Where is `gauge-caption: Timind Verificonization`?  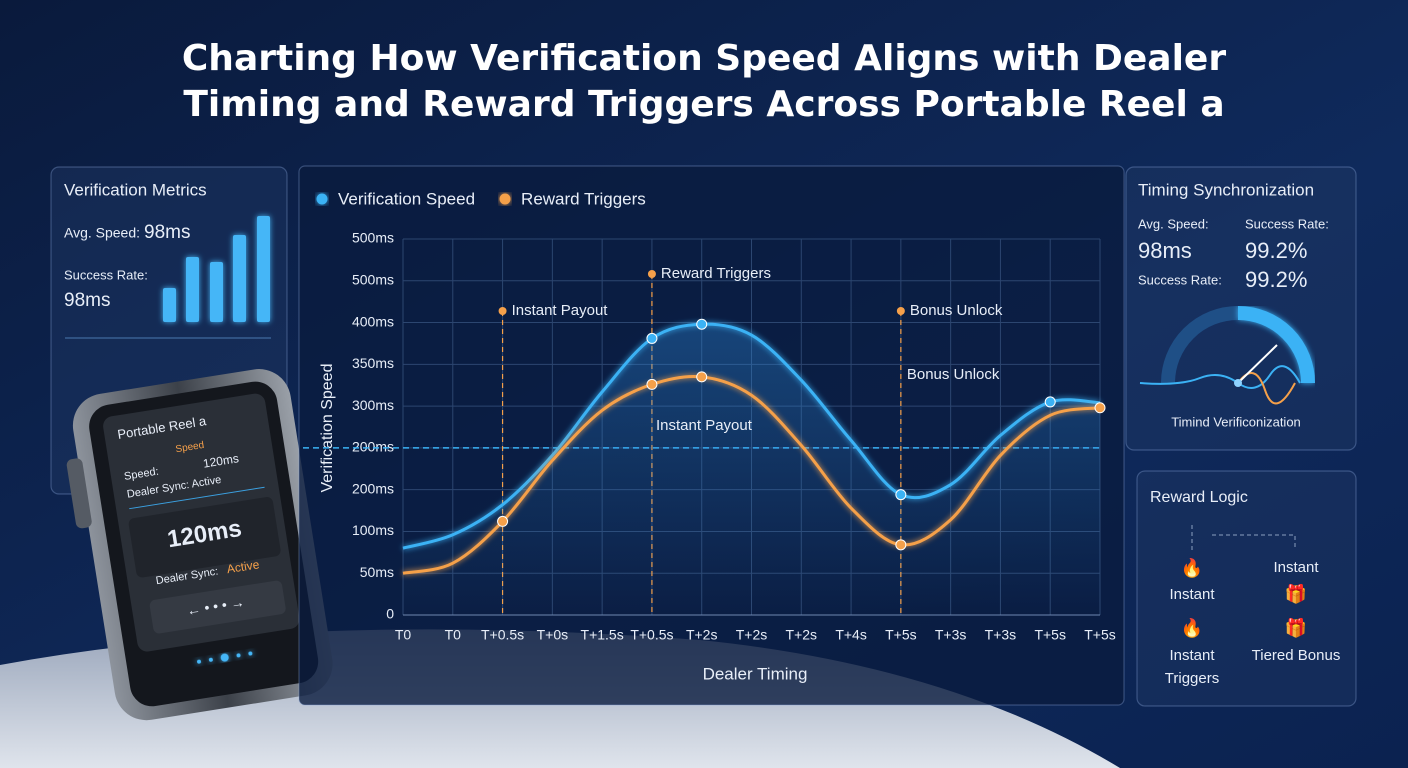 gauge-caption: Timind Verificonization is located at coordinates (1236, 421).